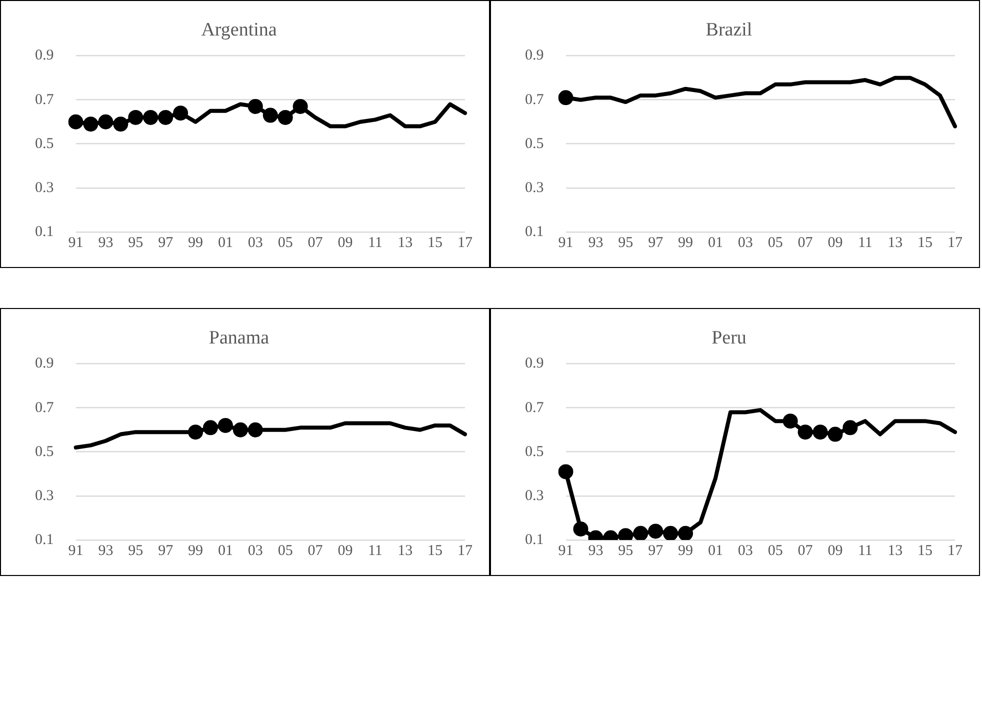 The width and height of the screenshot is (982, 728). Describe the element at coordinates (239, 29) in the screenshot. I see `chart-title: Argentina` at that location.